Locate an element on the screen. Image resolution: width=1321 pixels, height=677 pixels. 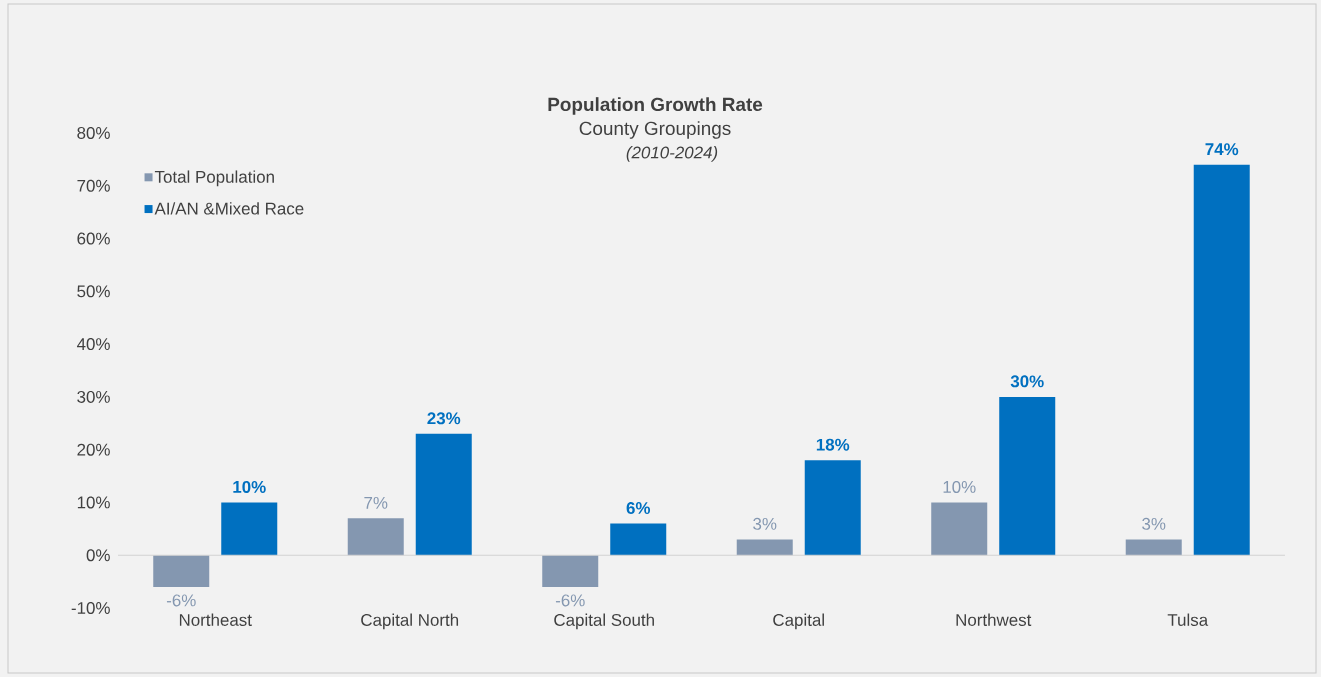
y-tick-label: 40% is located at coordinates (93, 344).